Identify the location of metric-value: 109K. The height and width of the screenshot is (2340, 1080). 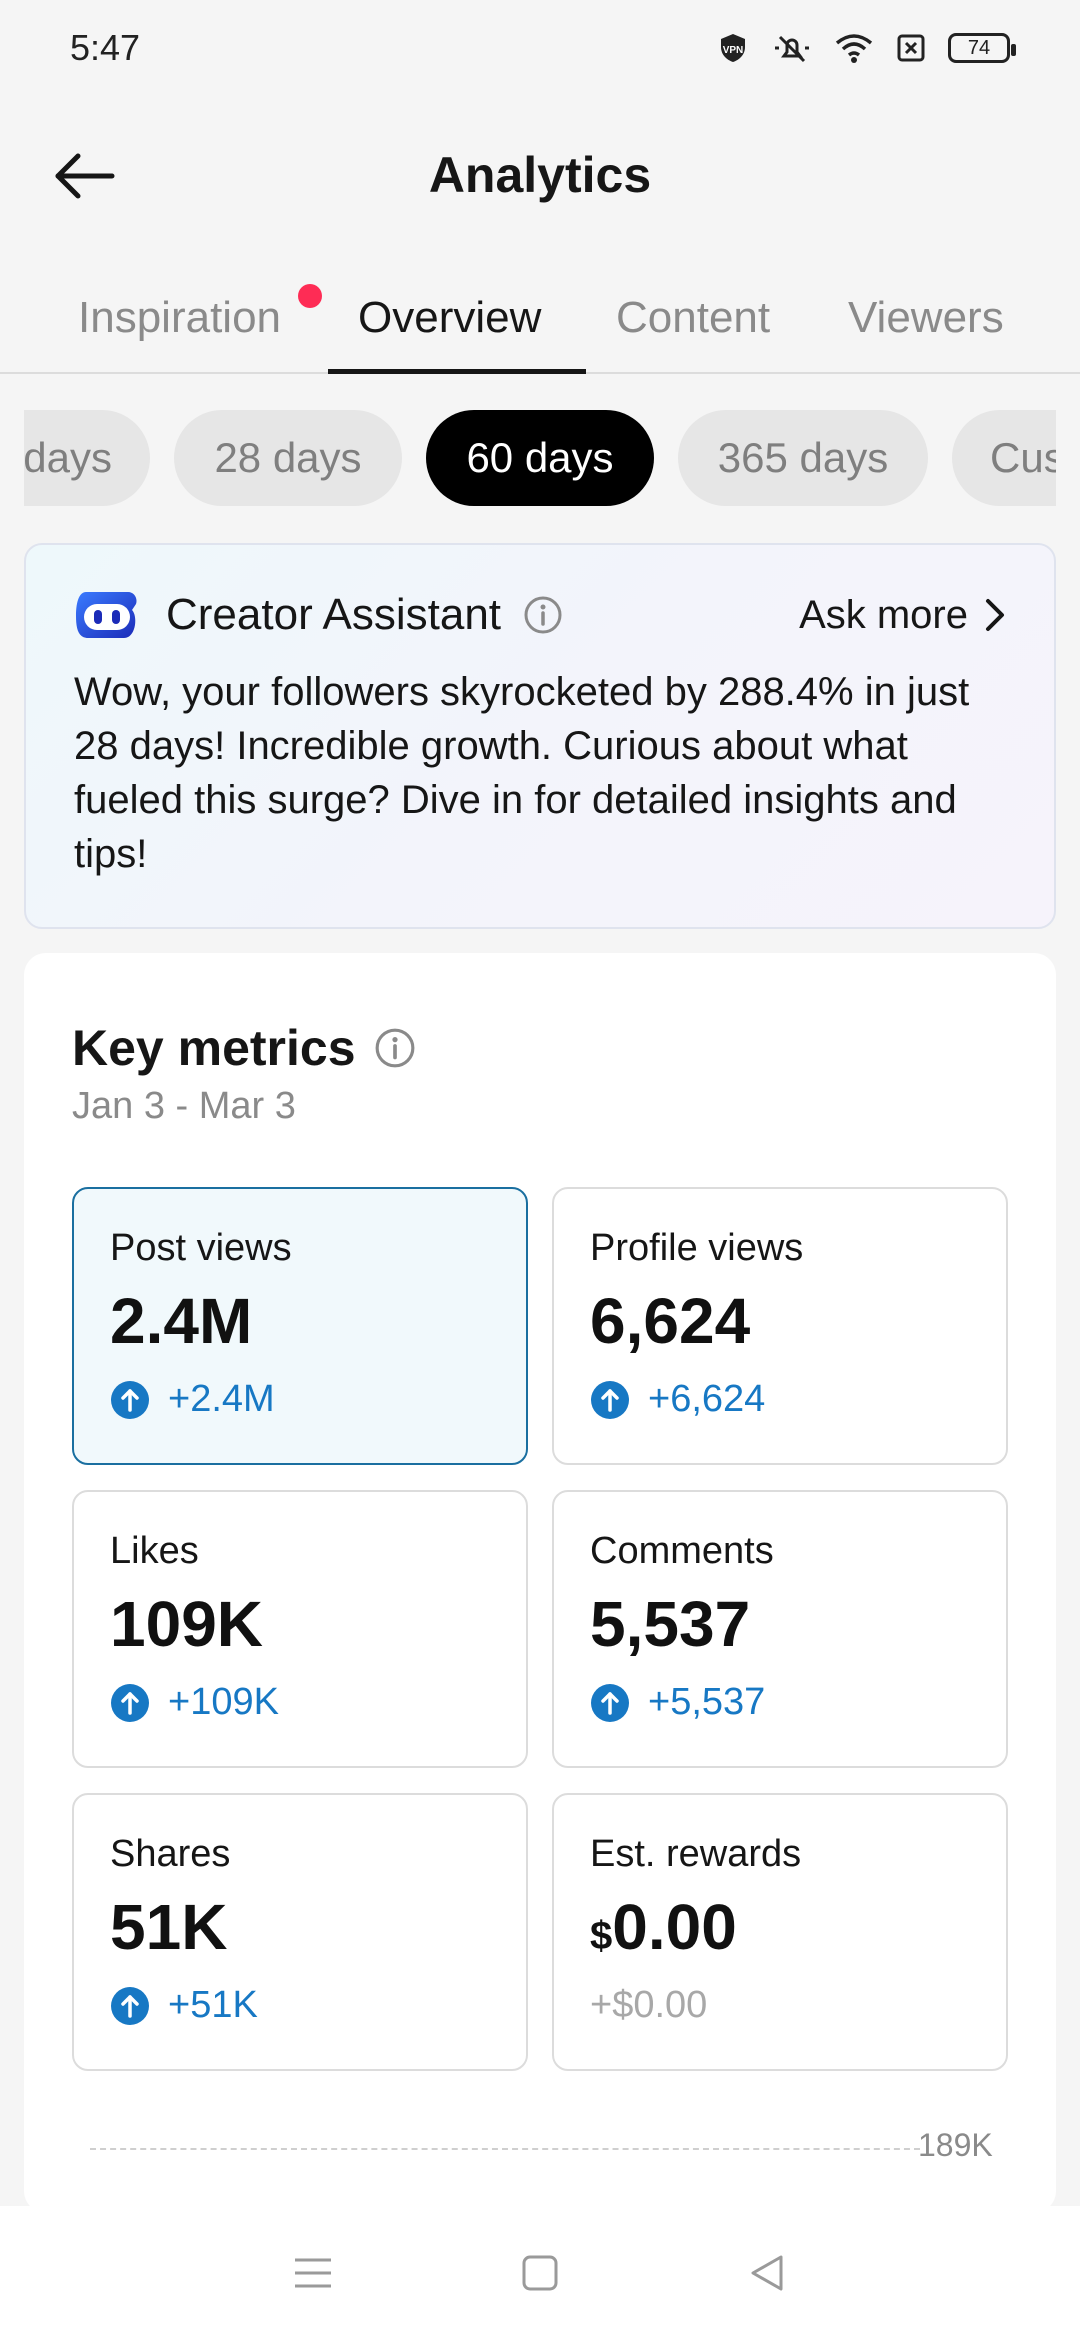
(186, 1624).